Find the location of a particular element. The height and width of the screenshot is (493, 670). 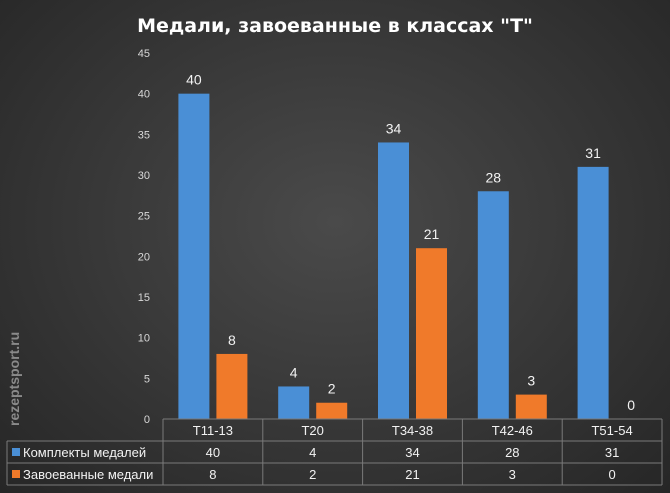

chart-title: Медали, завоеванные в классах "Т" is located at coordinates (335, 26).